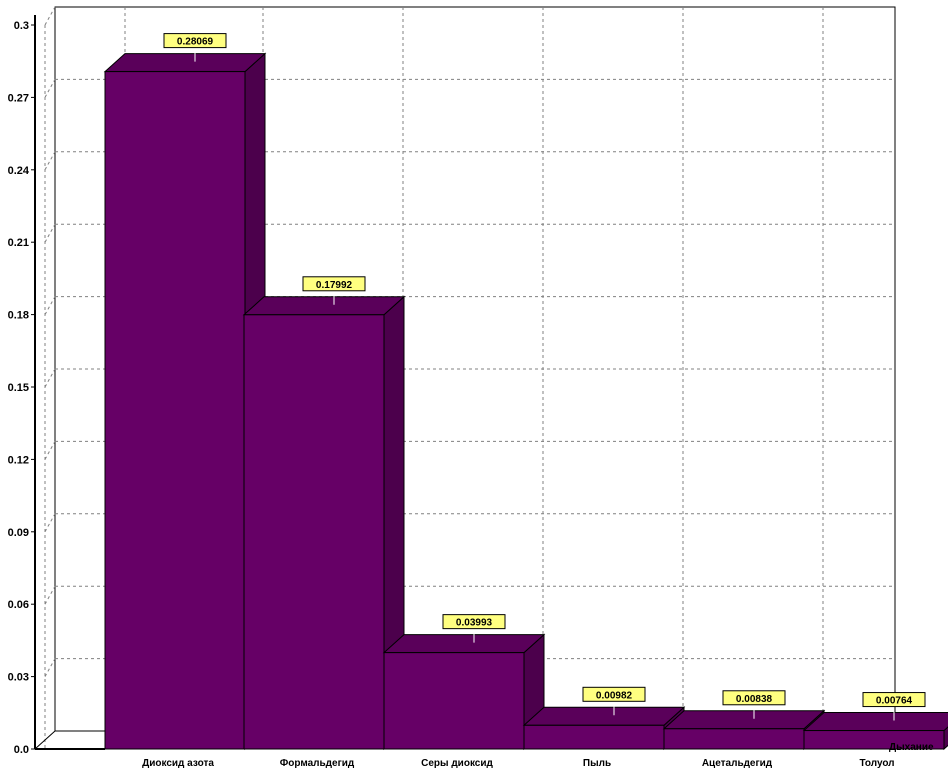  What do you see at coordinates (457, 763) in the screenshot?
I see `category-label: Серы диоксид` at bounding box center [457, 763].